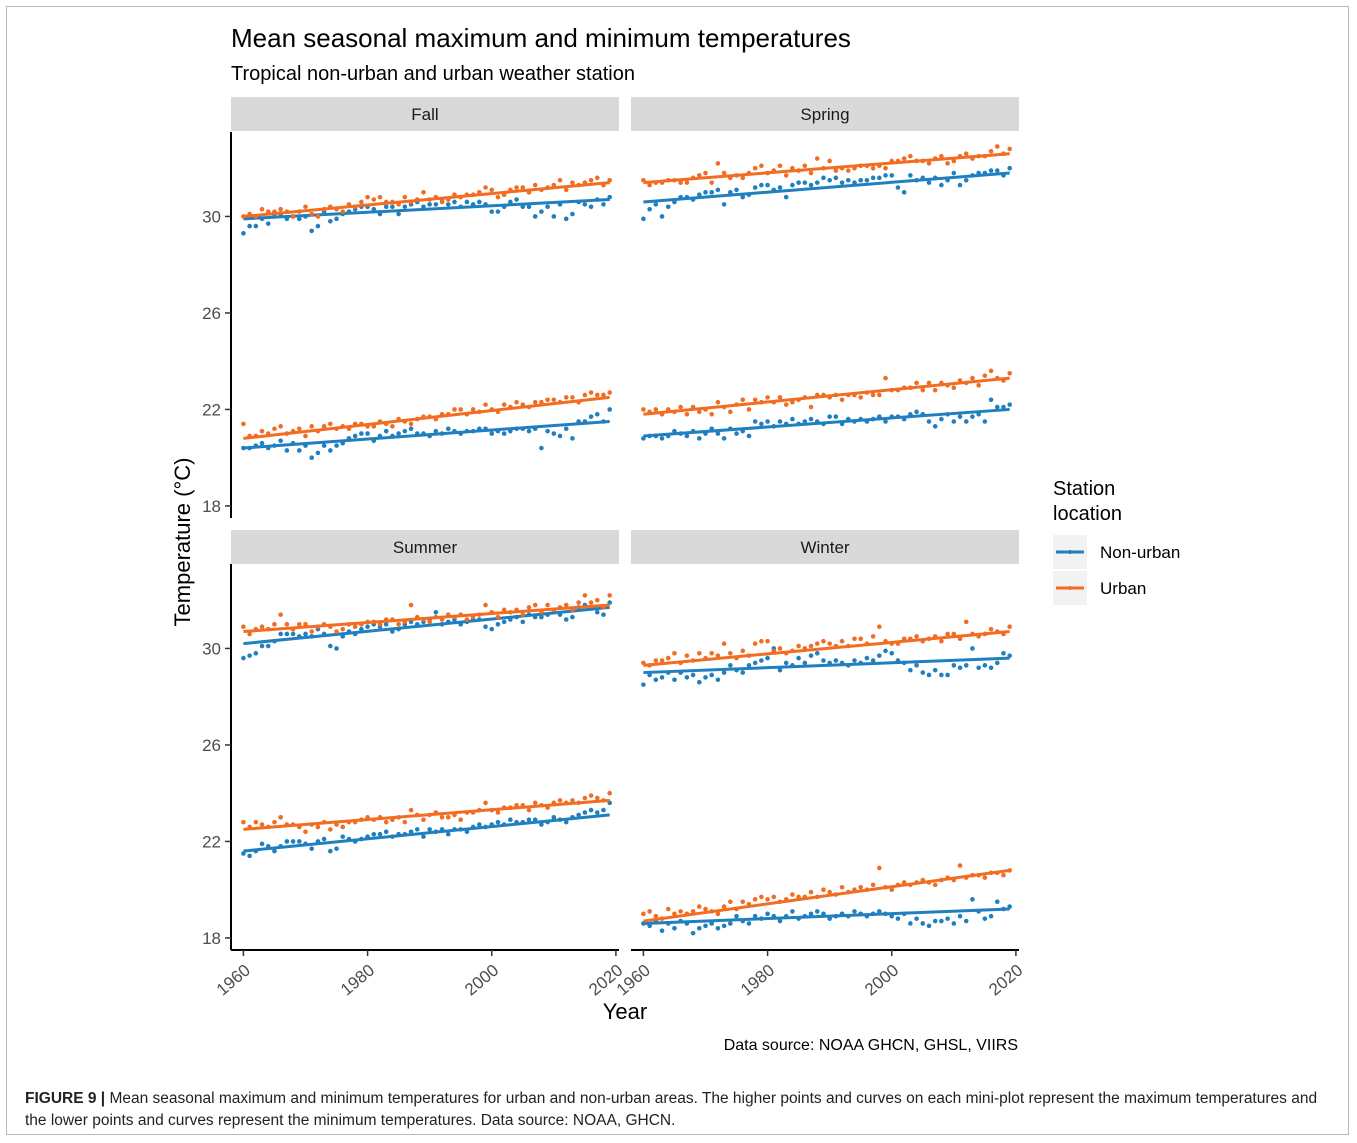 The height and width of the screenshot is (1143, 1357). Describe the element at coordinates (541, 211) in the screenshot. I see `point-fall-non-urban-max-2008` at that location.